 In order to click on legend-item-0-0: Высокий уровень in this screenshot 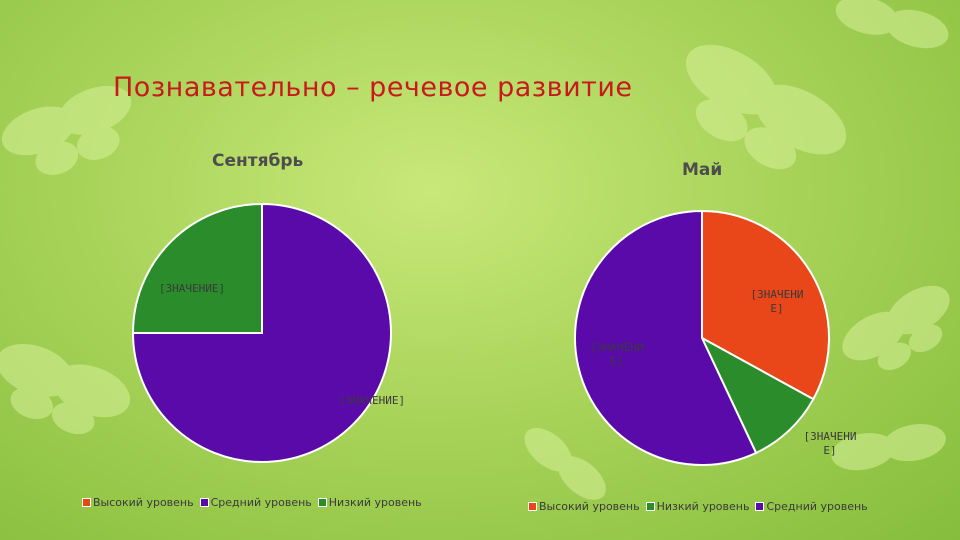, I will do `click(138, 502)`.